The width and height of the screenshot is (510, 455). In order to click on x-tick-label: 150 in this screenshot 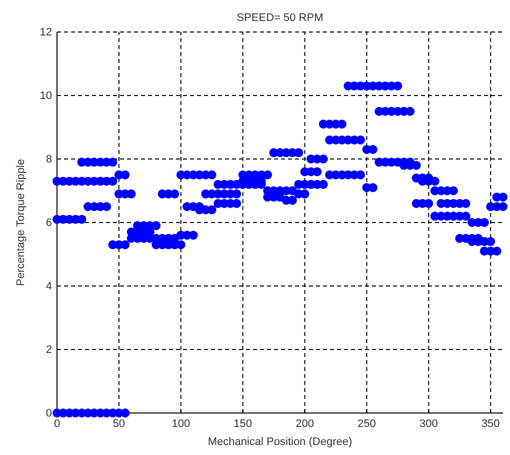, I will do `click(243, 424)`.